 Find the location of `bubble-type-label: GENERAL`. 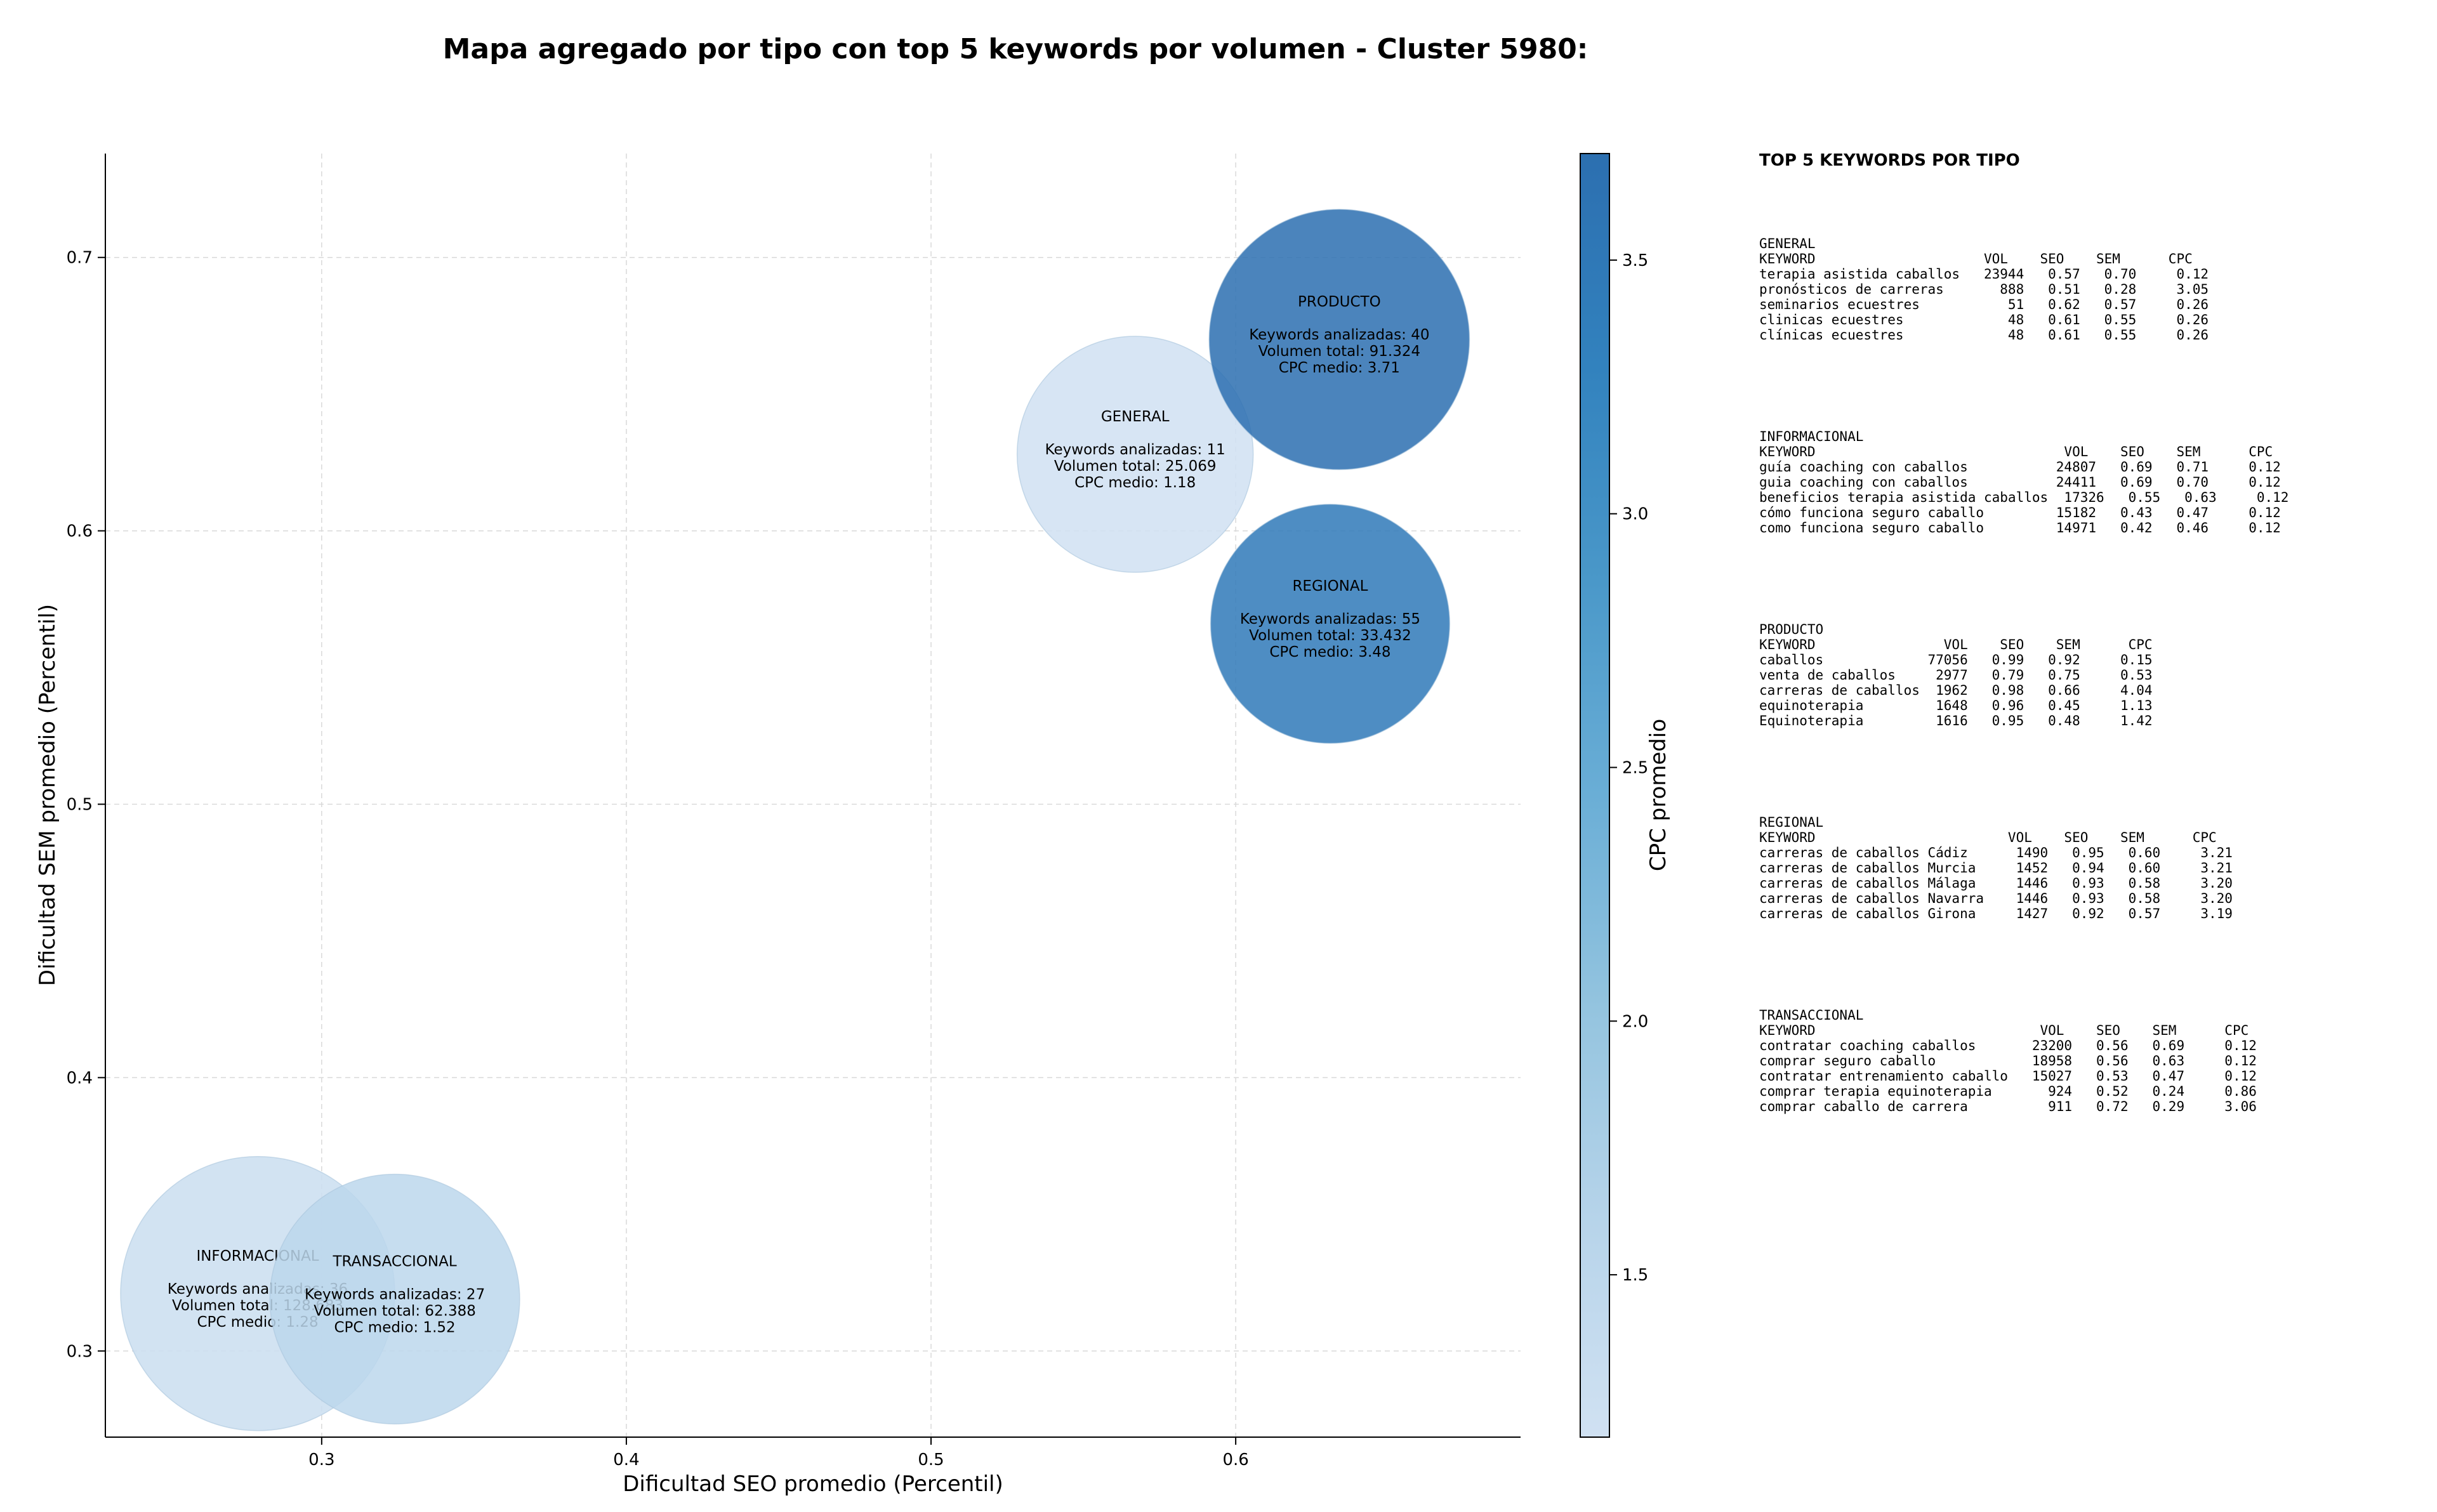

bubble-type-label: GENERAL is located at coordinates (1135, 417).